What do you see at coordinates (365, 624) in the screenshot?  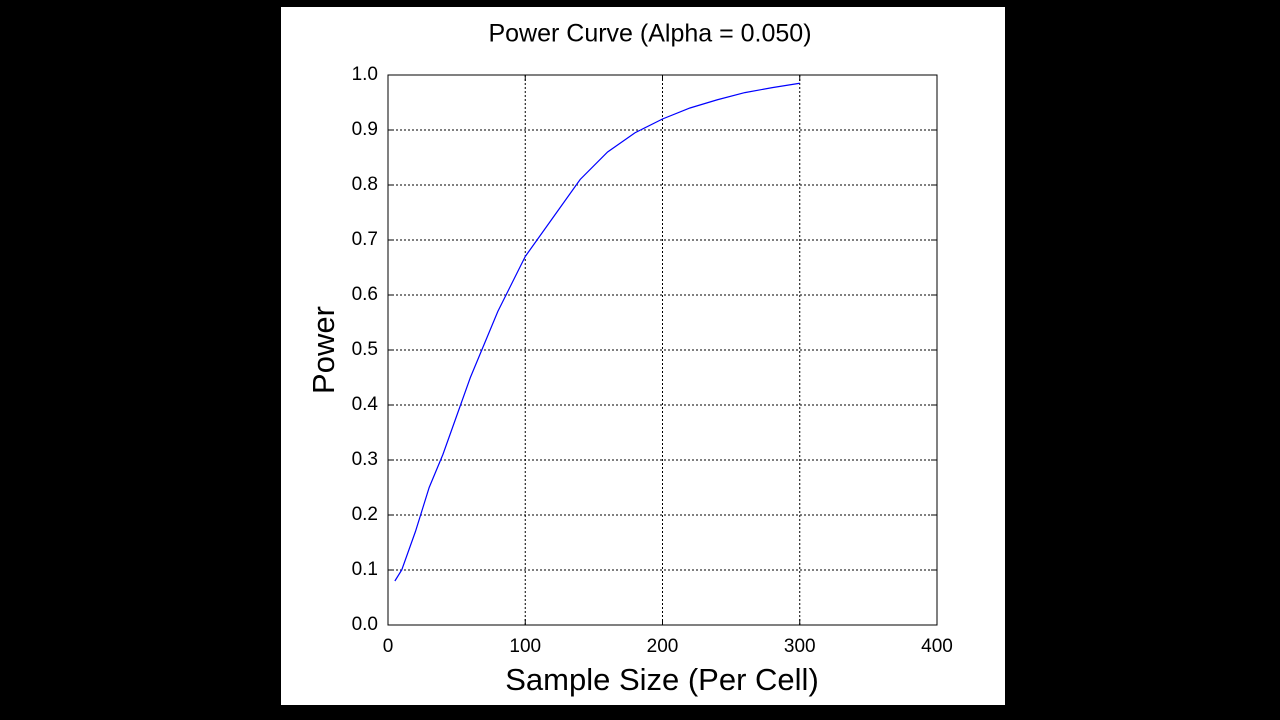 I see `y-tick-label: 0.0` at bounding box center [365, 624].